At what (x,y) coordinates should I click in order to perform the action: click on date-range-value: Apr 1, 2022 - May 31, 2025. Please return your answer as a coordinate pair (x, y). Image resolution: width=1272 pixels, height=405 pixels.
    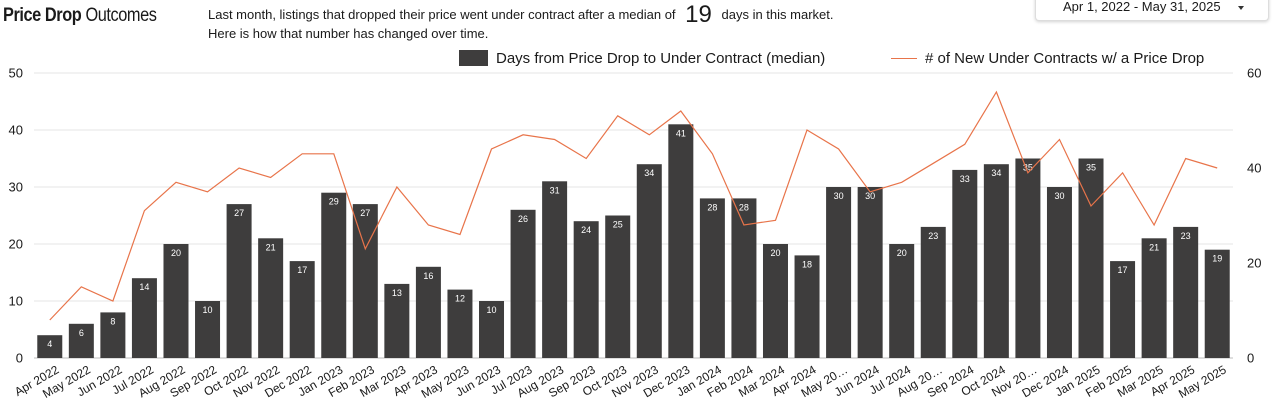
    Looking at the image, I should click on (1142, 7).